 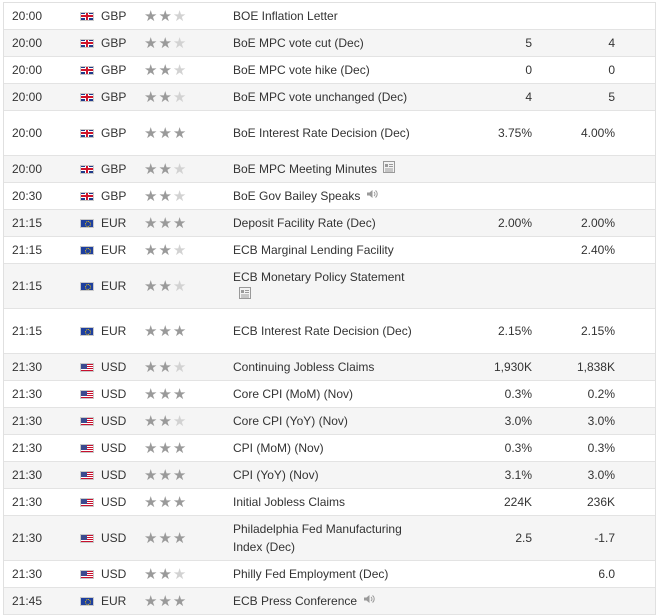 I want to click on event-title: BoE MPC Meeting Minutes, so click(x=305, y=168).